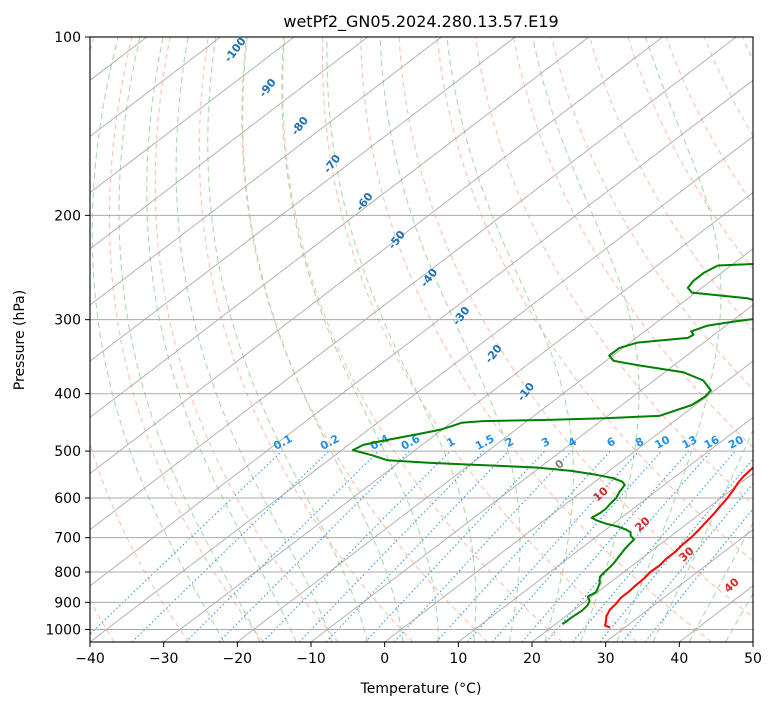 The image size is (775, 708). What do you see at coordinates (267, 88) in the screenshot?
I see `dry-adiabat-label: -90` at bounding box center [267, 88].